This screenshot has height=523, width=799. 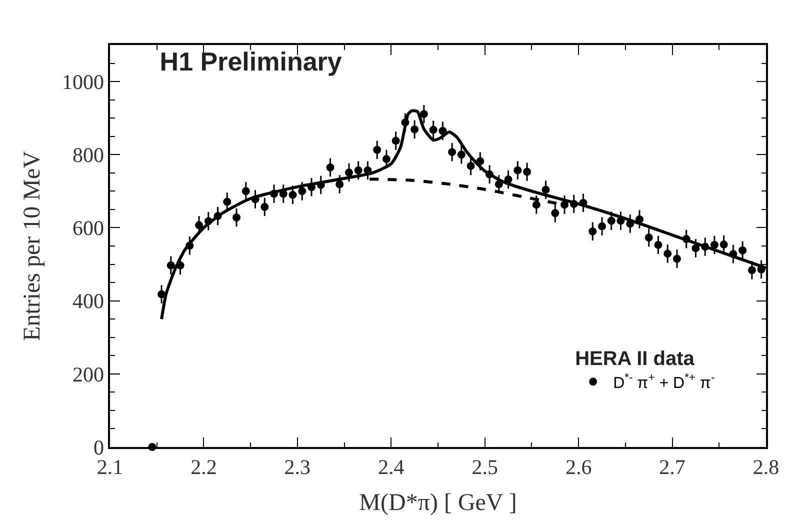 What do you see at coordinates (672, 466) in the screenshot?
I see `x-tick-label: 2.7` at bounding box center [672, 466].